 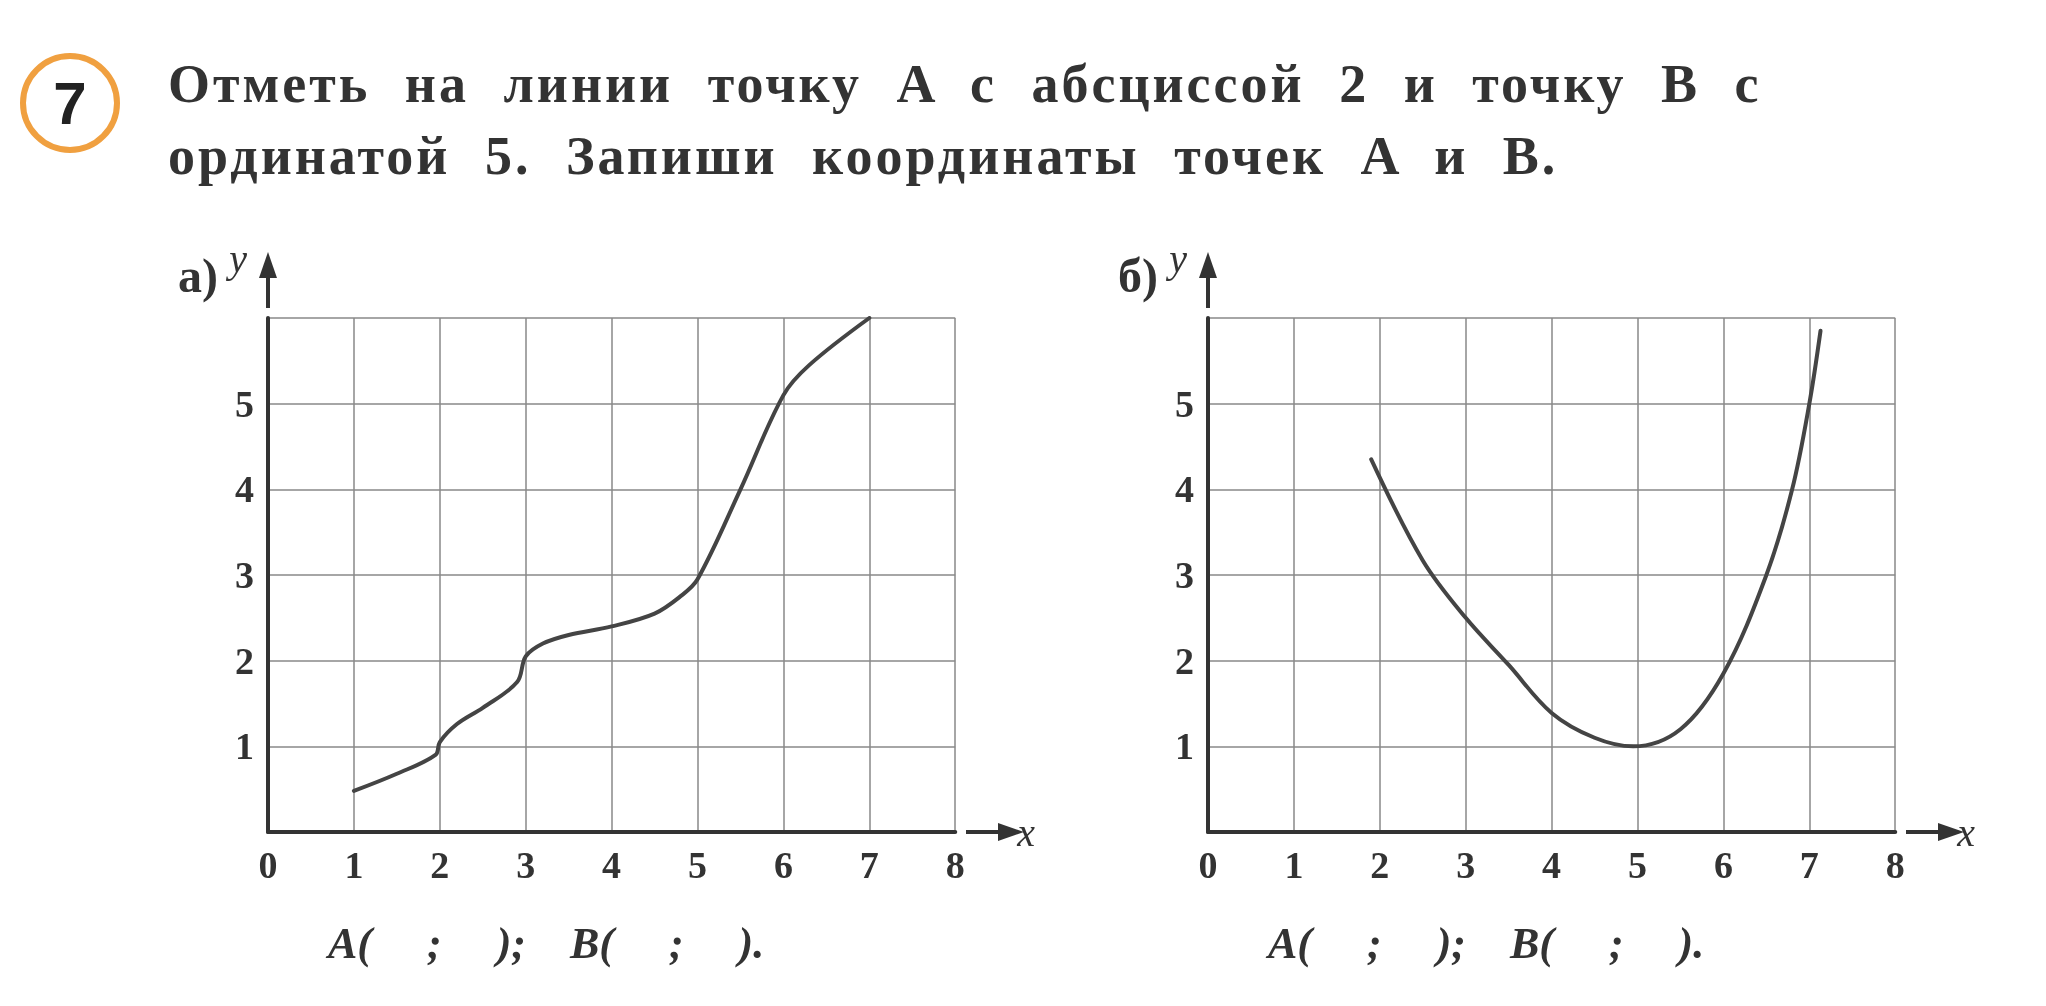 I want to click on text: б), so click(x=1138, y=275).